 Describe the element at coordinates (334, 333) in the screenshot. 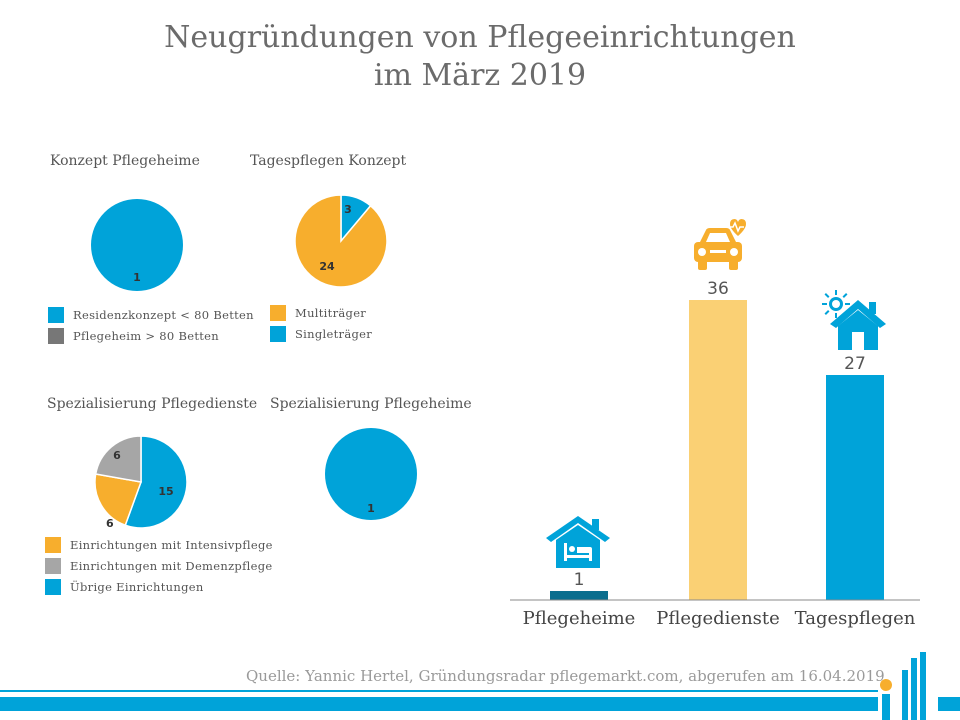

I see `legend-label: Singleträger` at that location.